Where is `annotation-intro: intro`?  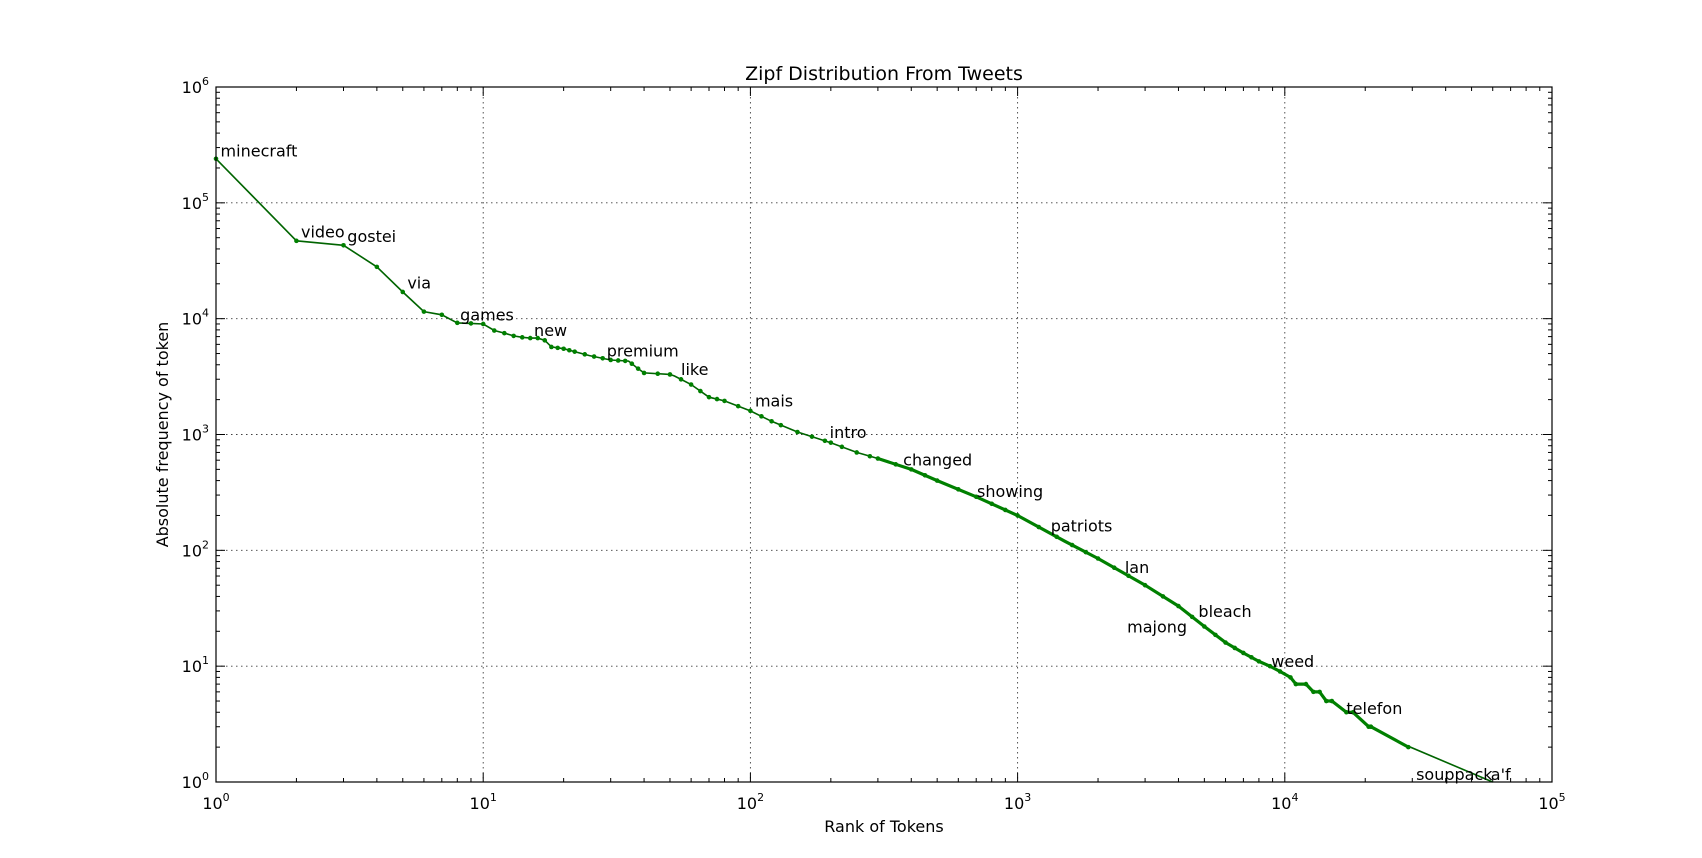
annotation-intro: intro is located at coordinates (848, 432).